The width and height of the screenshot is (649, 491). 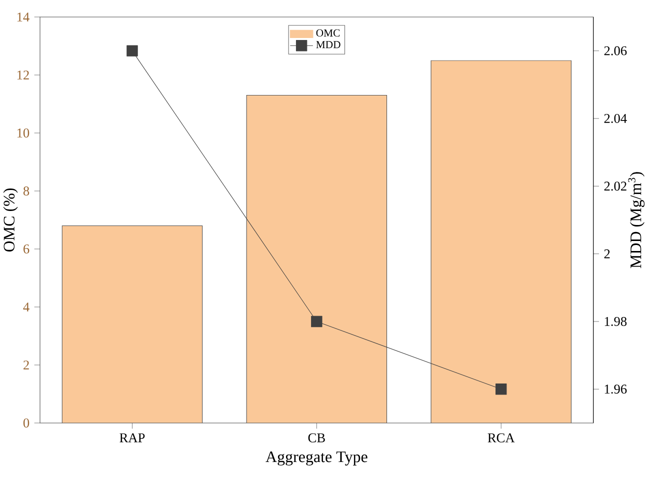 I want to click on x-axis-title: Aggregate Type, so click(x=317, y=459).